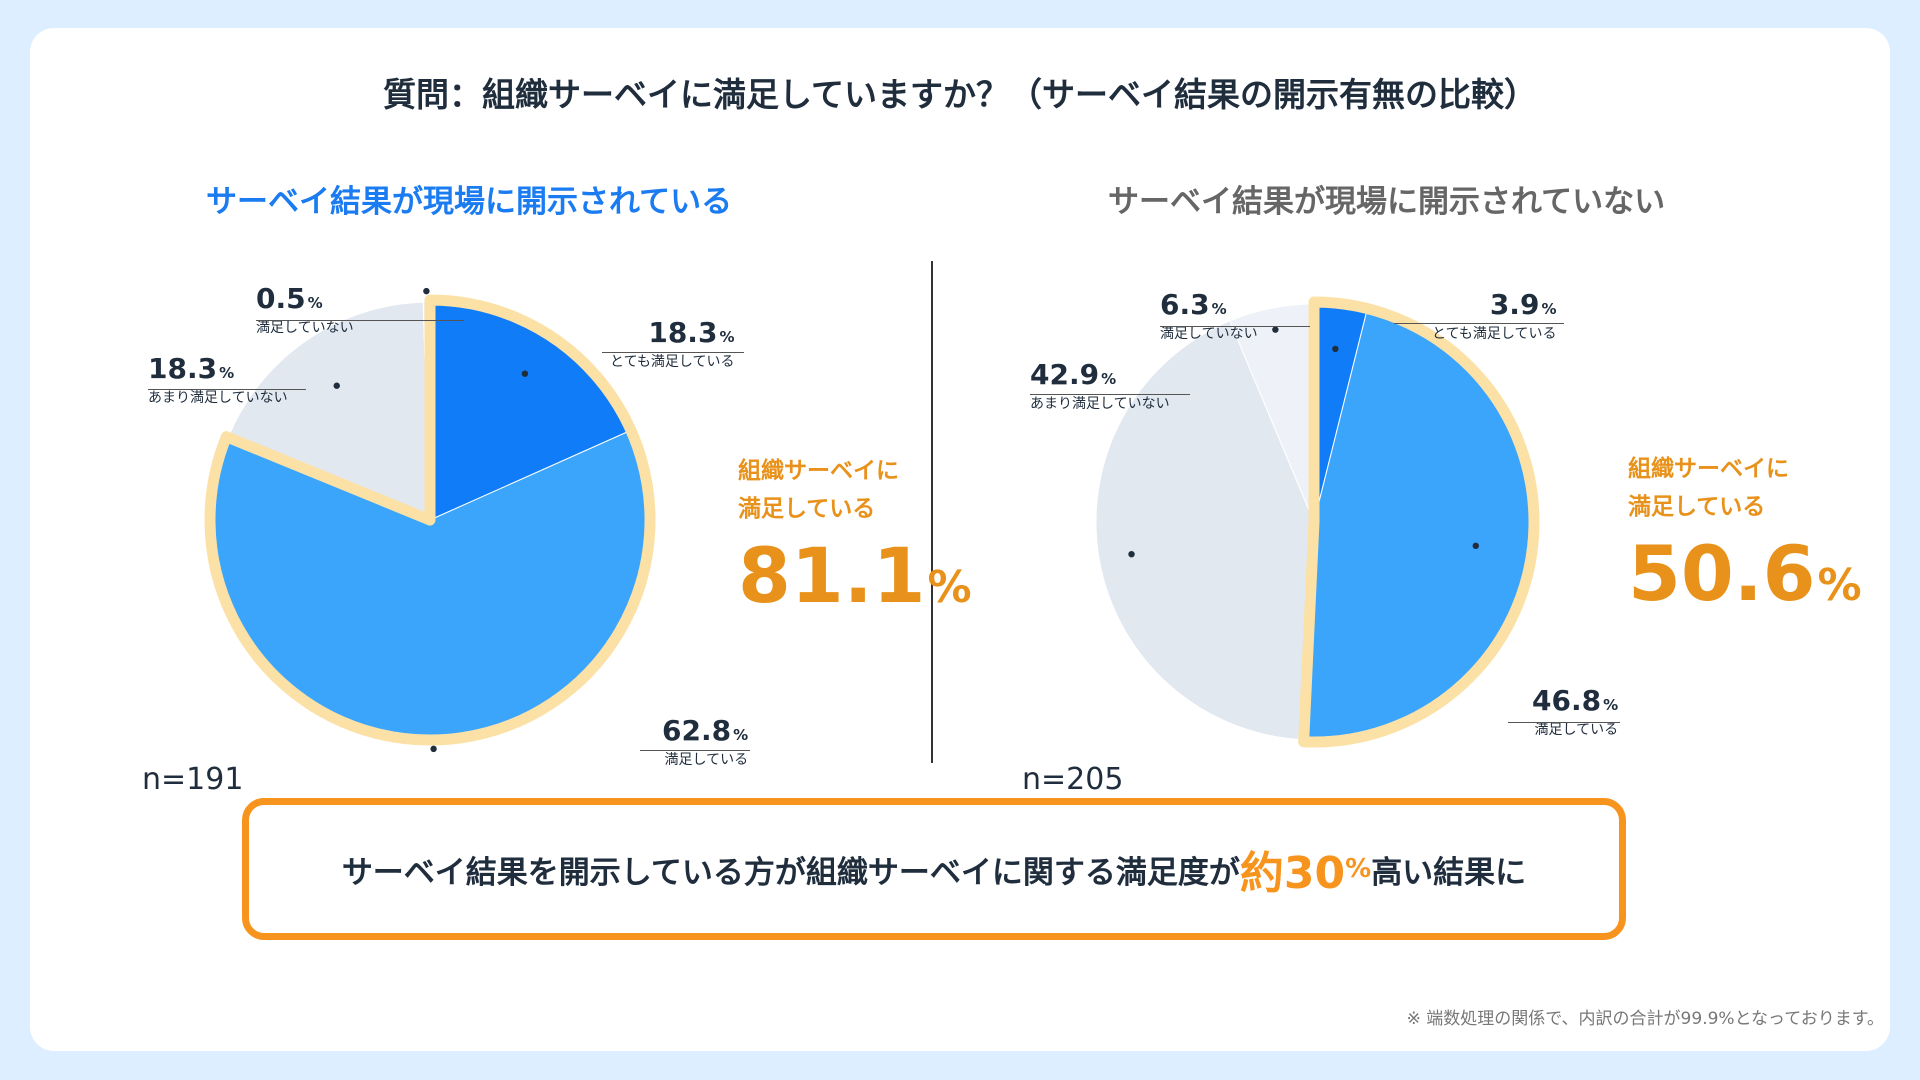 This screenshot has width=1920, height=1080. I want to click on right-label-not-very-satisfied: 42.9% あまり満足していない, so click(1100, 385).